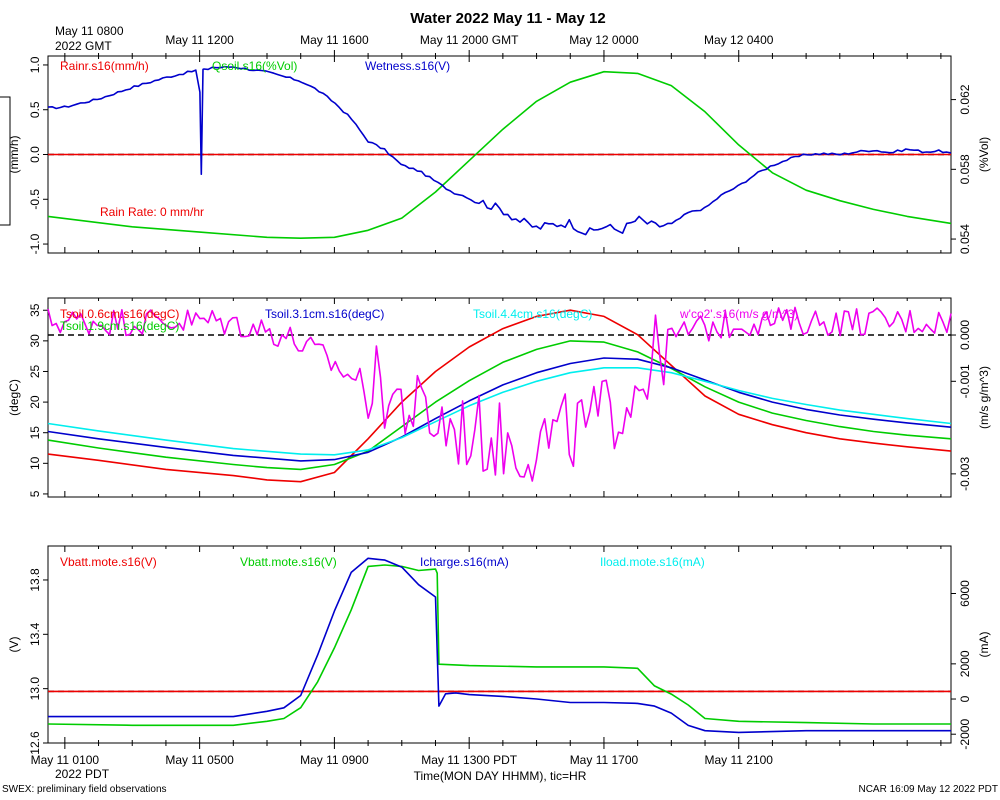 The height and width of the screenshot is (800, 1000). Describe the element at coordinates (604, 40) in the screenshot. I see `top-tick-label: May 12 0000` at that location.